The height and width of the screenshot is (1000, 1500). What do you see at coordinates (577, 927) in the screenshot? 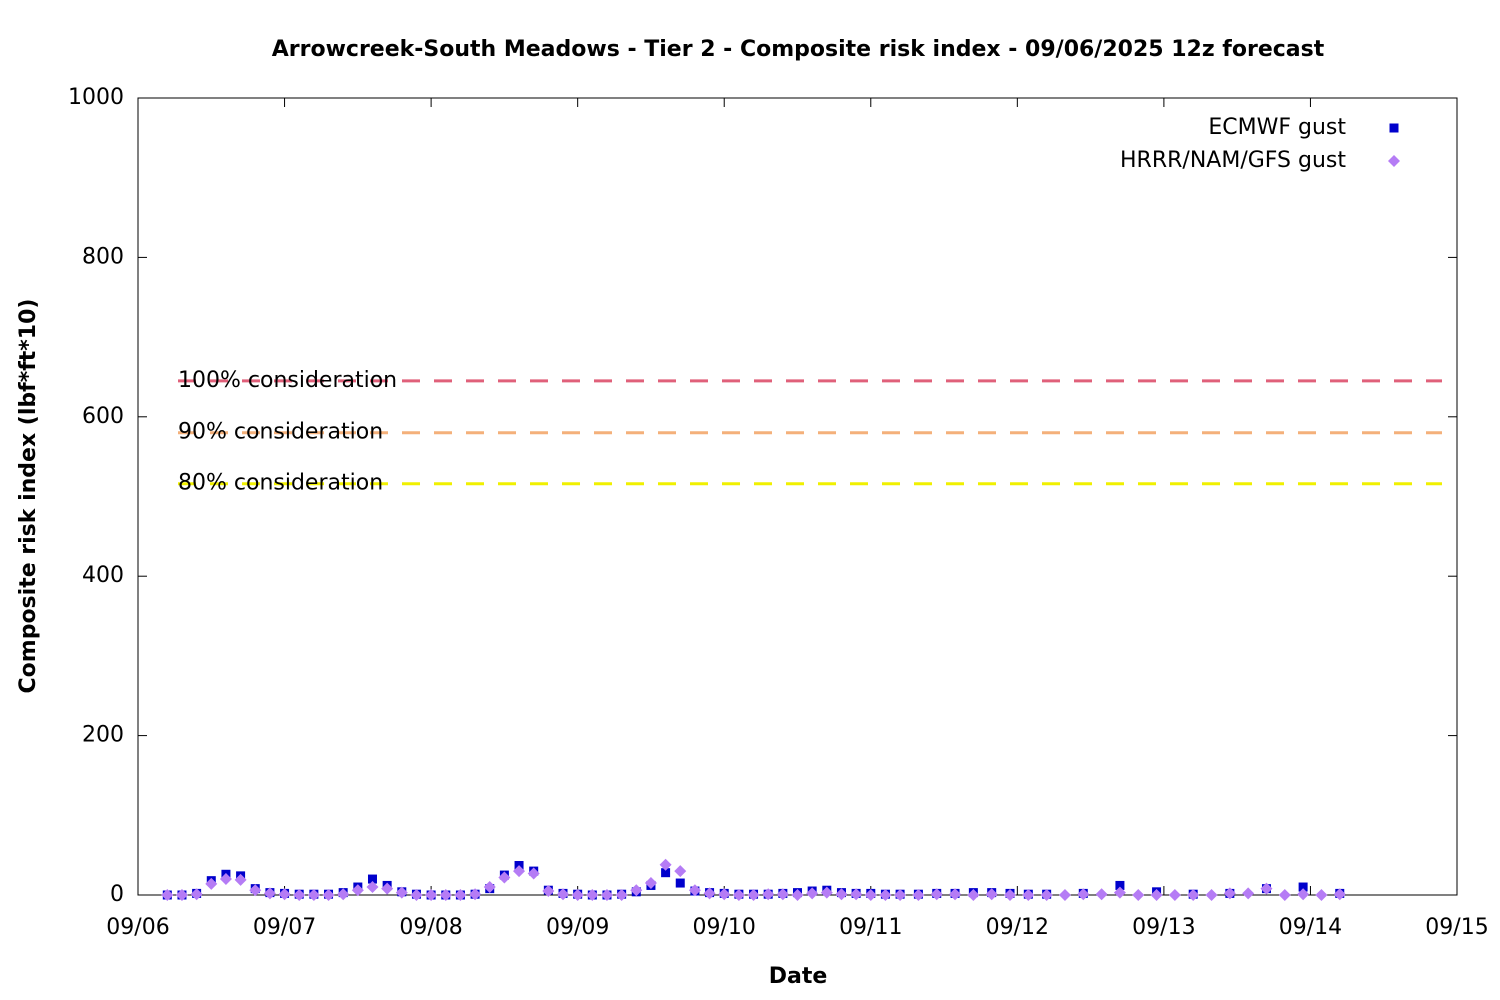
I see `x-tick-label: 09/09` at bounding box center [577, 927].